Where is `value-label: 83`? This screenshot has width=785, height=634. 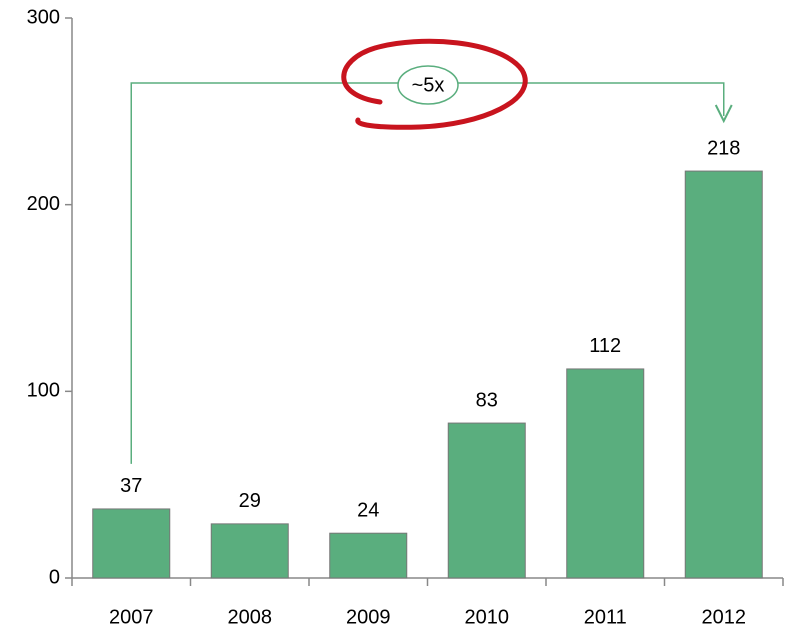
value-label: 83 is located at coordinates (487, 400).